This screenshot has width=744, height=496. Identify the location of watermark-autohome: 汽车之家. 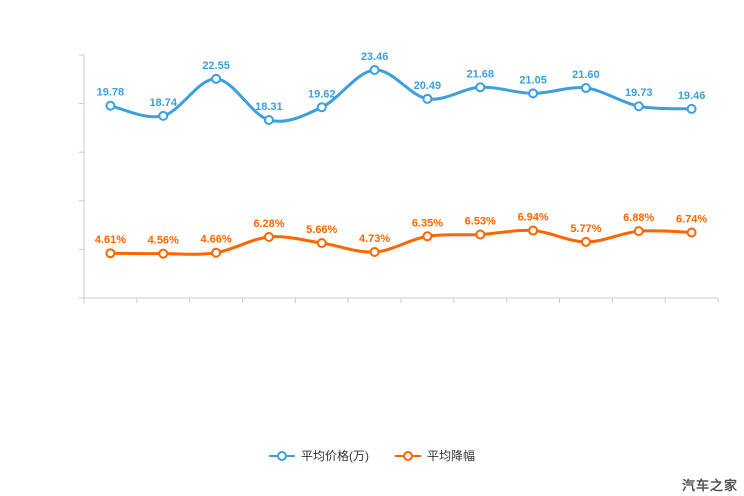
(709, 485).